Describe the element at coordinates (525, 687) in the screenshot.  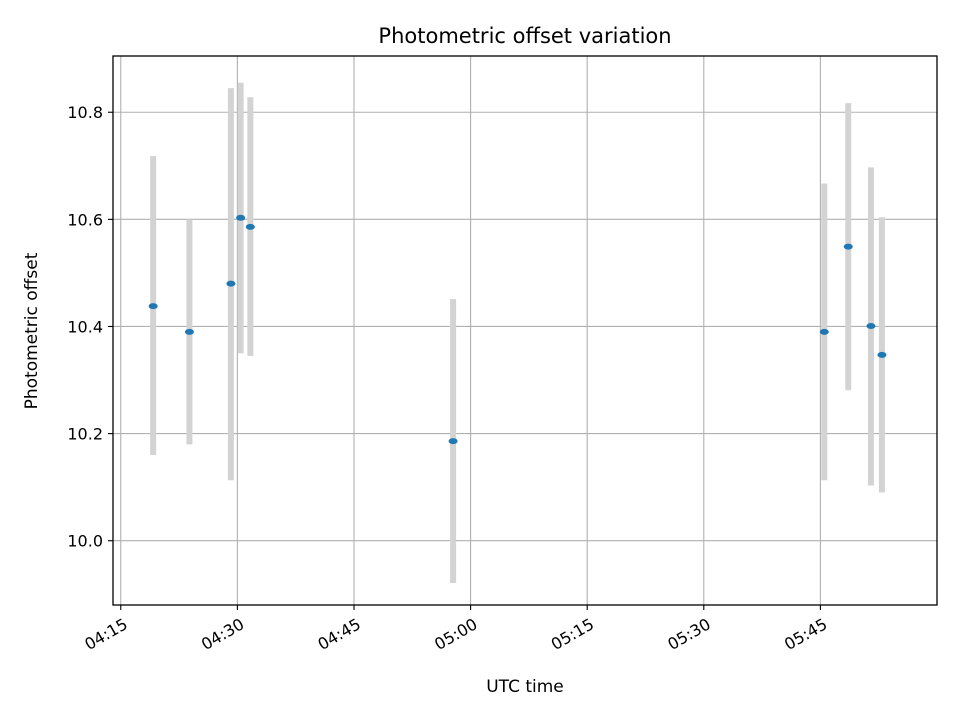
I see `x-axis-label: UTC time` at that location.